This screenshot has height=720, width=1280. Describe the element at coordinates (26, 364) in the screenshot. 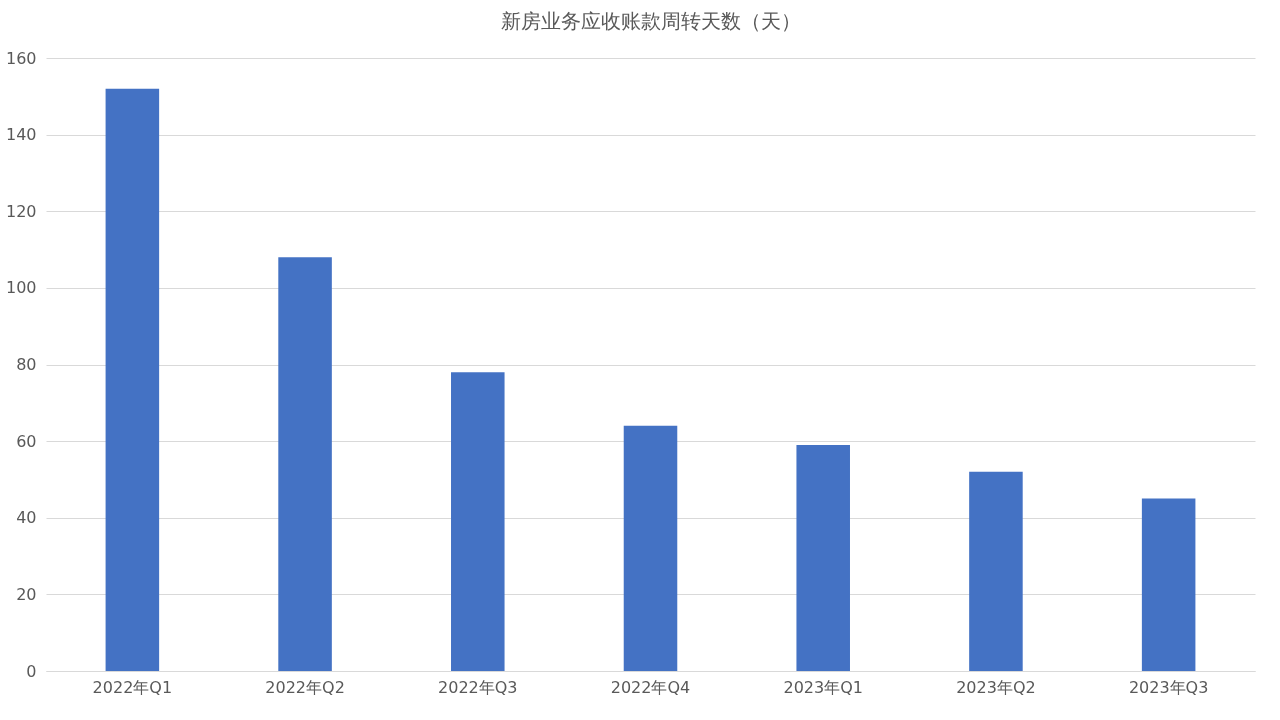

I see `y-tick-label: 80` at that location.